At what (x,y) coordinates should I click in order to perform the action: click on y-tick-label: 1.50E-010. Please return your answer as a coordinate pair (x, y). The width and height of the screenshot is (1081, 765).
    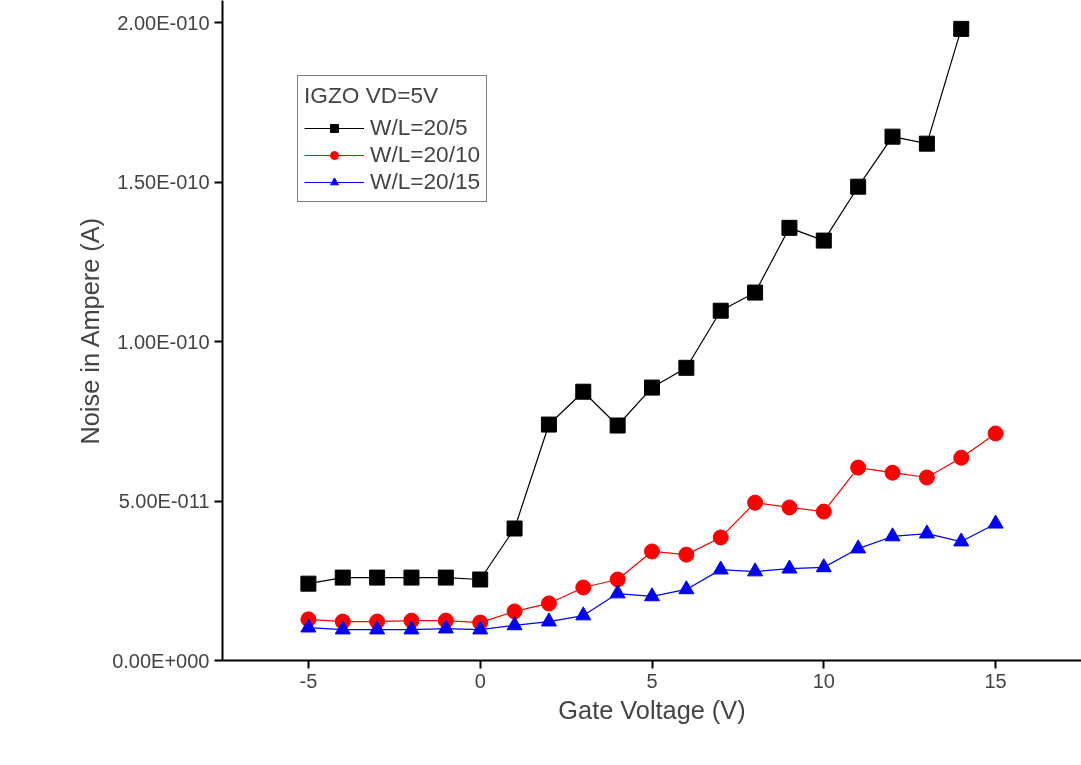
    Looking at the image, I should click on (163, 182).